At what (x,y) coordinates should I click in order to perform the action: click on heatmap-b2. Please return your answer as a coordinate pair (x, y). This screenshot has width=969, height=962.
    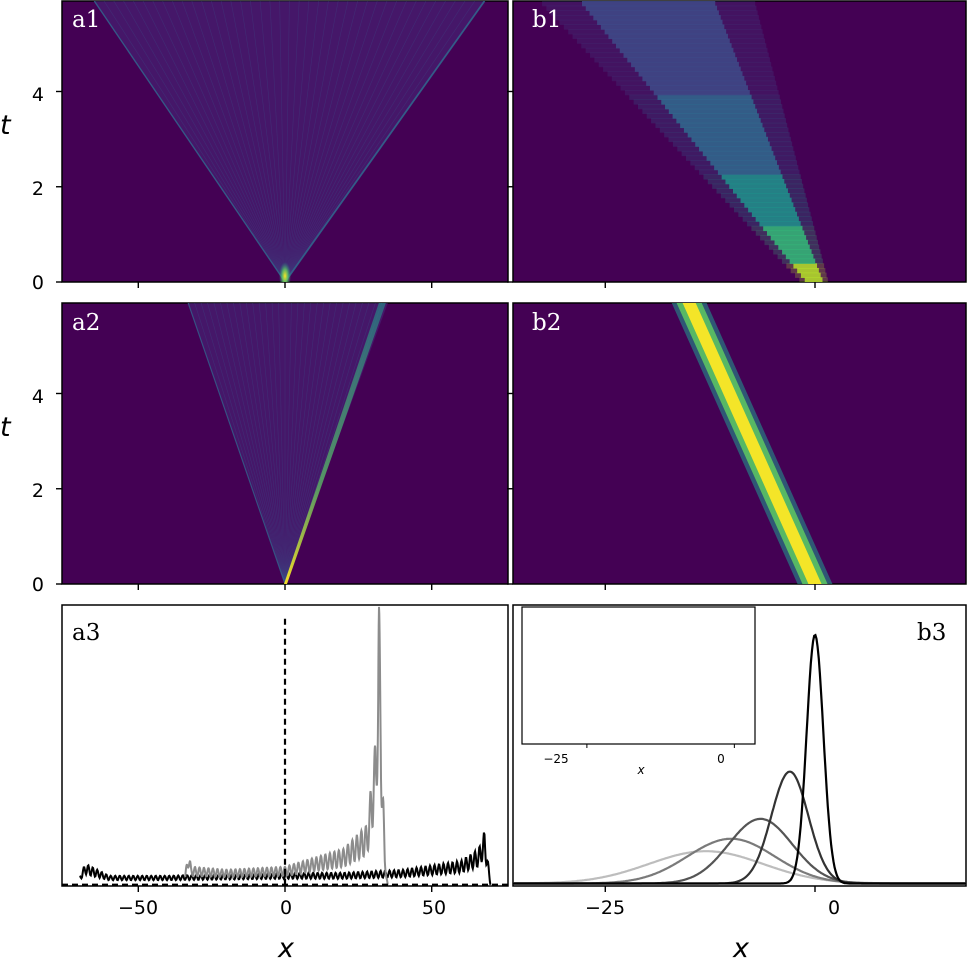
    Looking at the image, I should click on (752, 443).